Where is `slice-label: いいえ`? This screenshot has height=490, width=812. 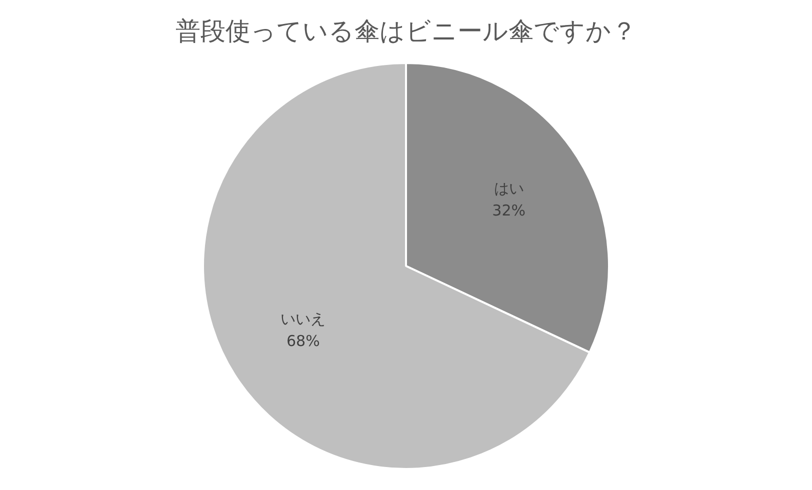 slice-label: いいえ is located at coordinates (303, 319).